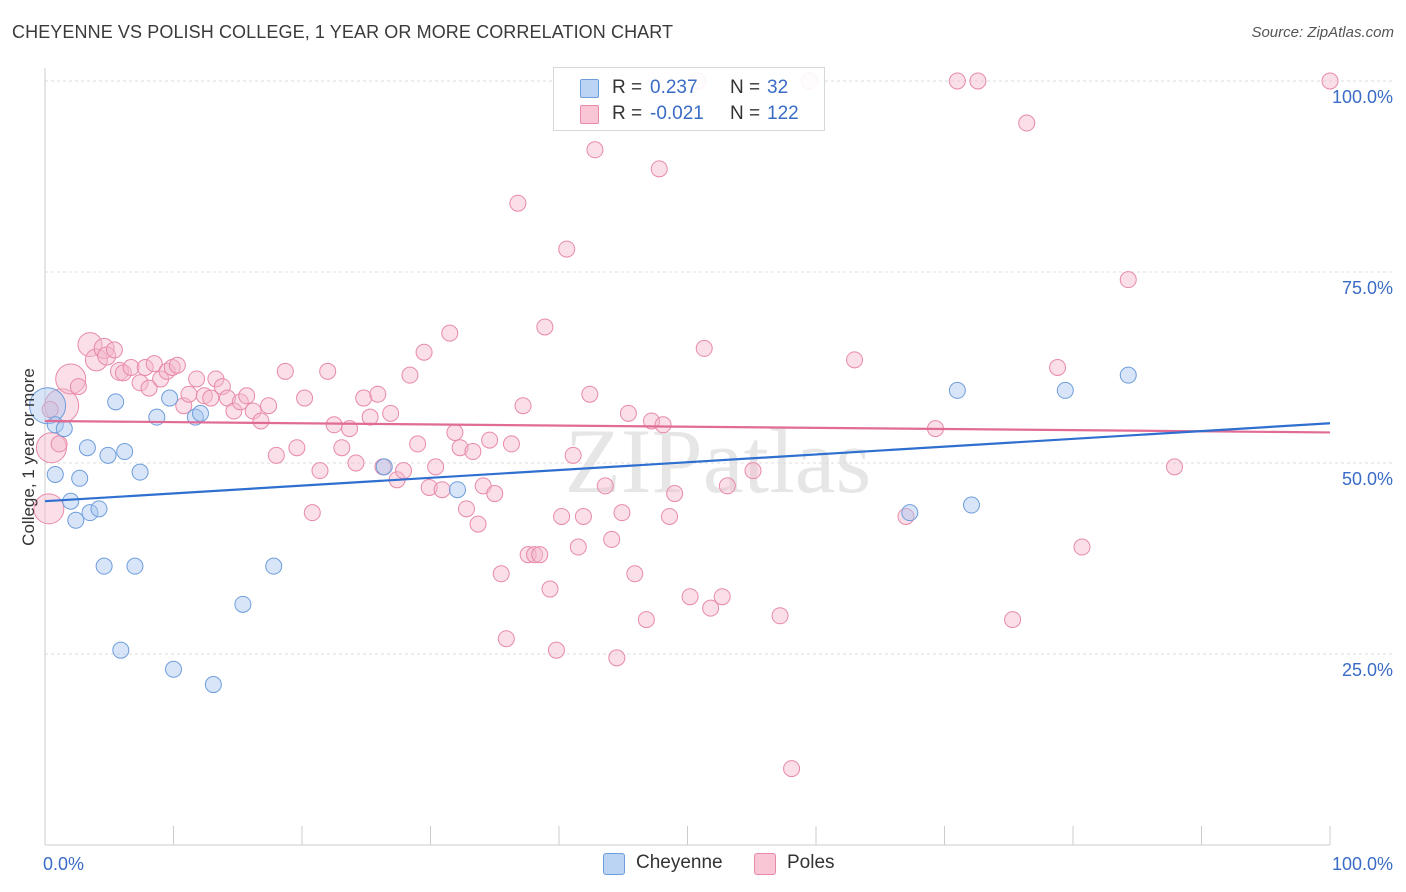  What do you see at coordinates (1367, 288) in the screenshot?
I see `y-tick-label: 75.0%` at bounding box center [1367, 288].